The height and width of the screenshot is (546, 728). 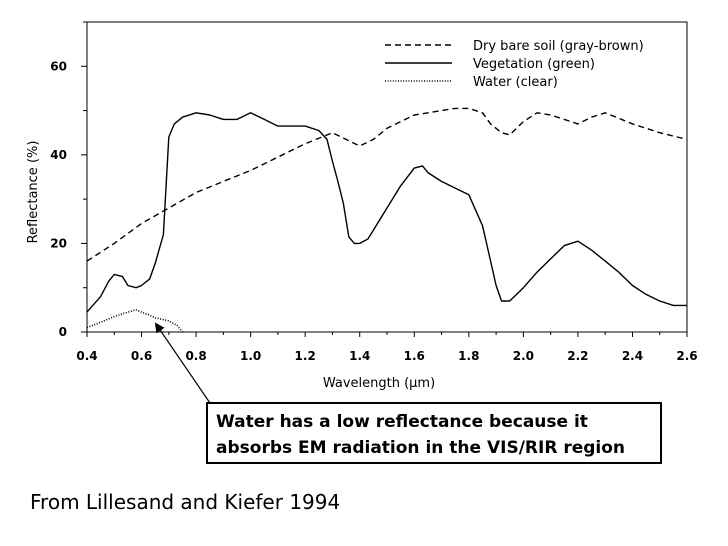 I want to click on x-tick-label: 0.4, so click(x=86, y=356).